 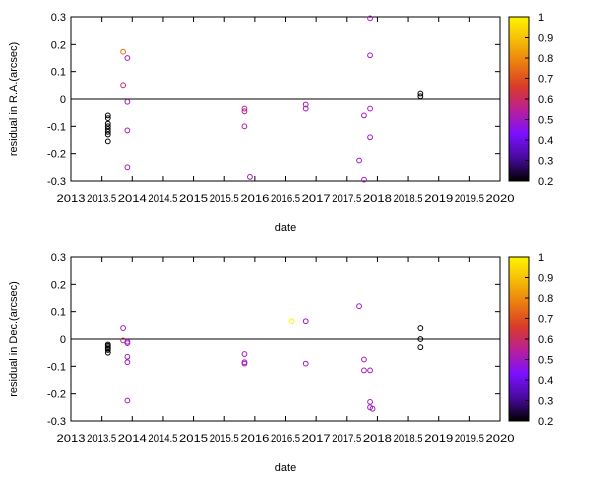 I want to click on x-tick-label: 2014, so click(x=132, y=199).